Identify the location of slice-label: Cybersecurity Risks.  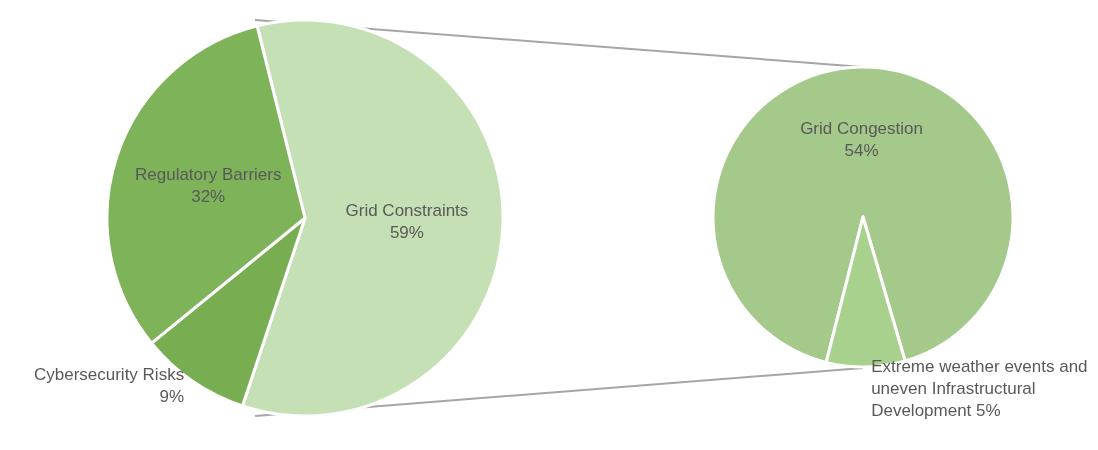
(109, 375).